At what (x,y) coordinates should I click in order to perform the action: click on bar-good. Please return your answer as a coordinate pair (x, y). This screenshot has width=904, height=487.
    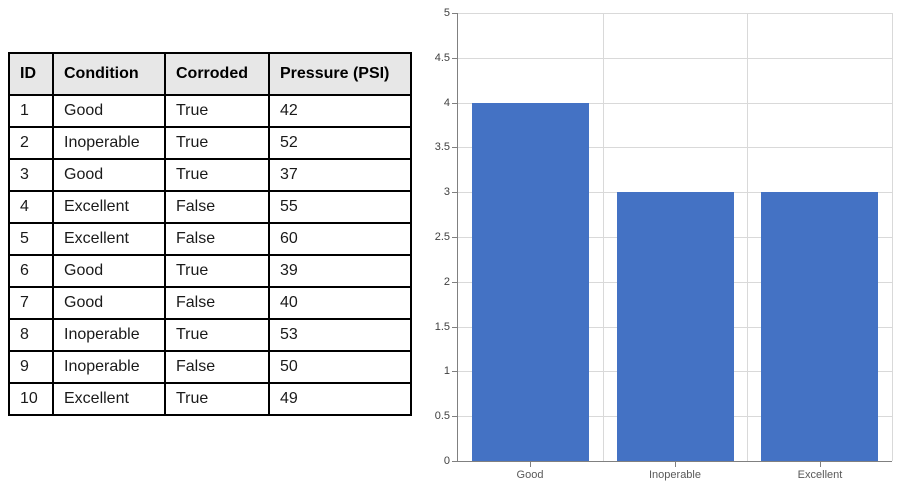
    Looking at the image, I should click on (530, 282).